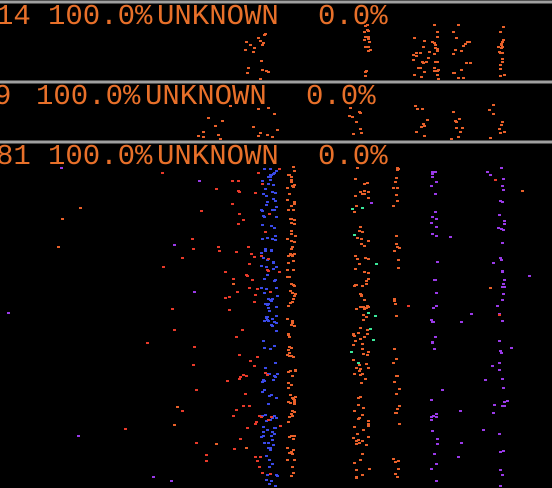  Describe the element at coordinates (100, 16) in the screenshot. I see `percent: 100.0%` at that location.